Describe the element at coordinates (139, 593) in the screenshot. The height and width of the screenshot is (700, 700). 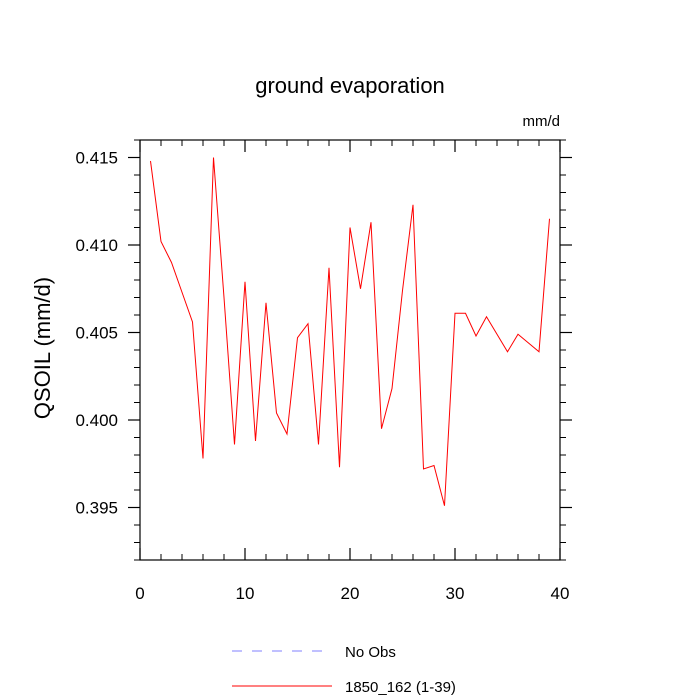
I see `x-tick-label: 0` at that location.